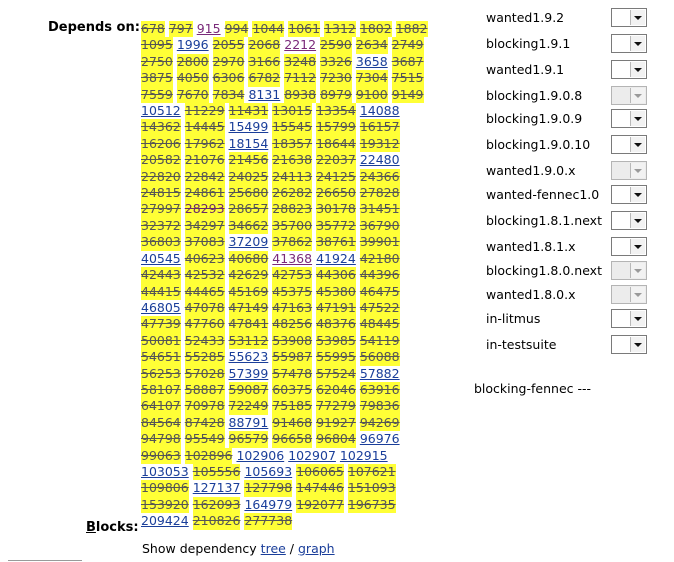  Describe the element at coordinates (161, 144) in the screenshot. I see `bug-link: 16206` at that location.